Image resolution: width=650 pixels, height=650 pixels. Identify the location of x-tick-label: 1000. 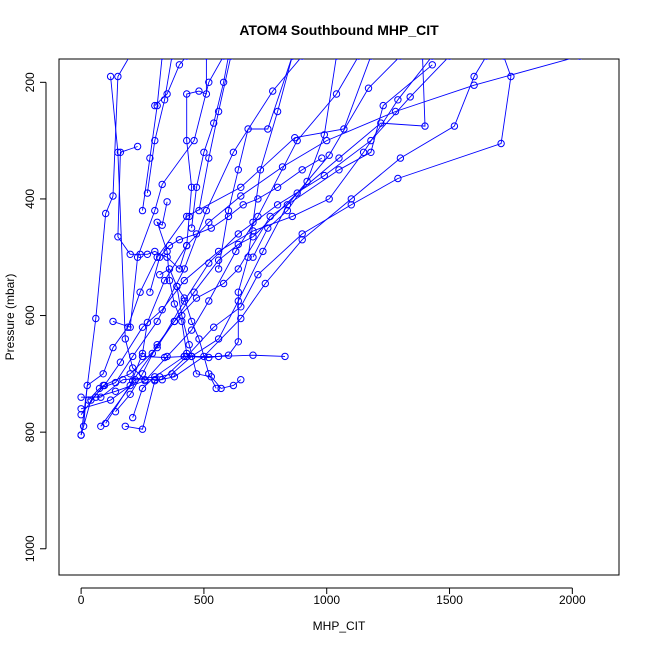
(326, 600).